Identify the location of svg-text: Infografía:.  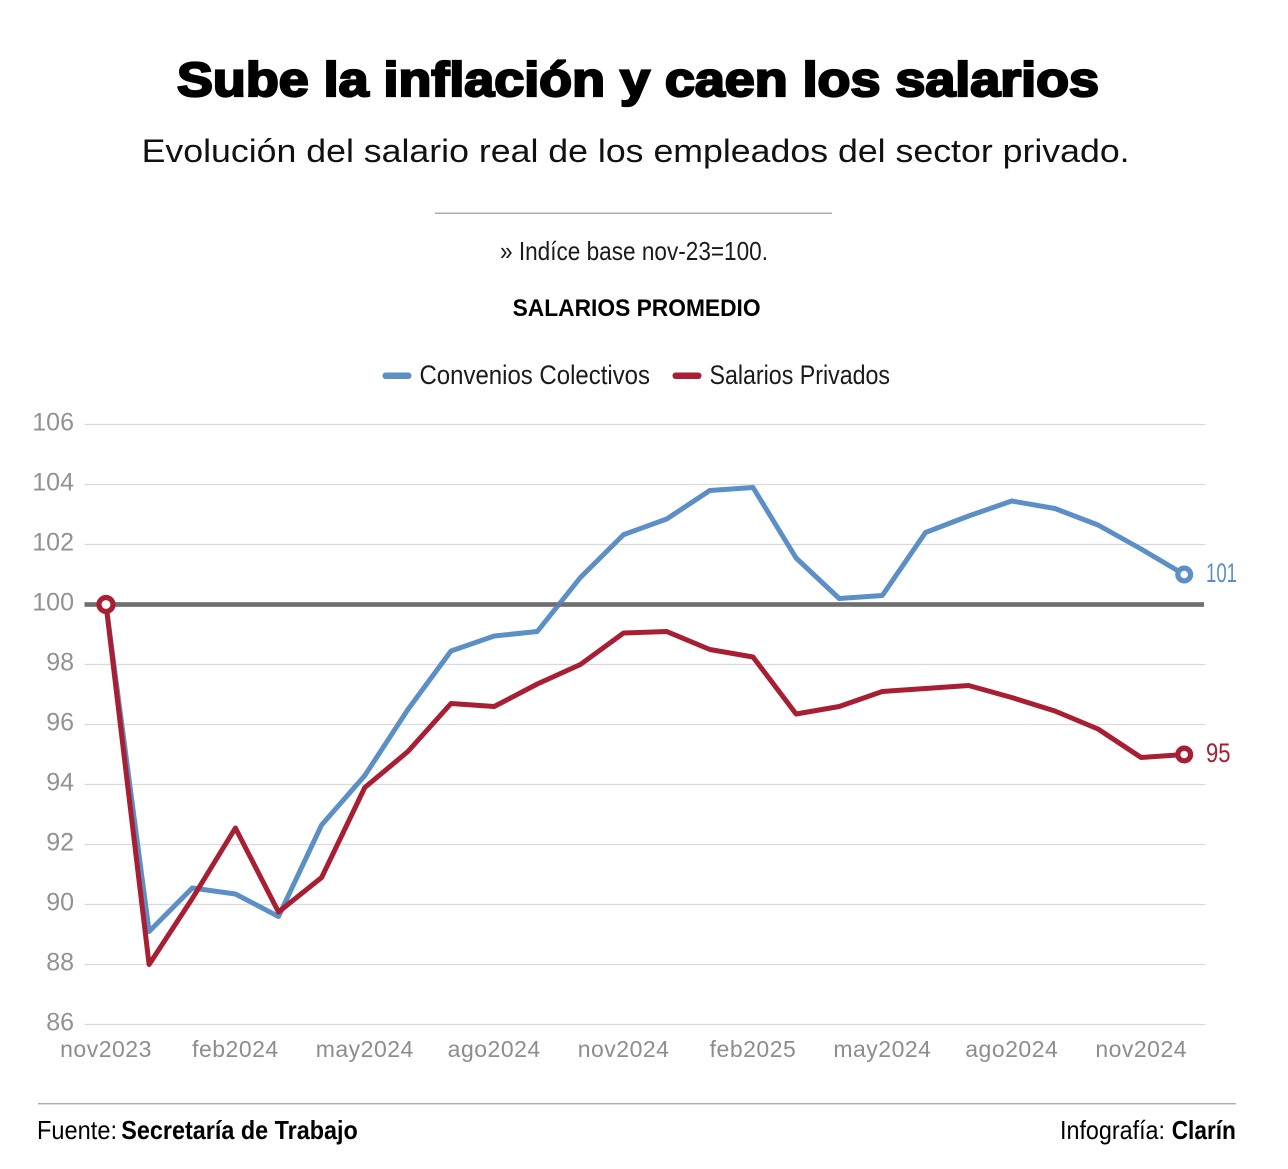
(1112, 1130).